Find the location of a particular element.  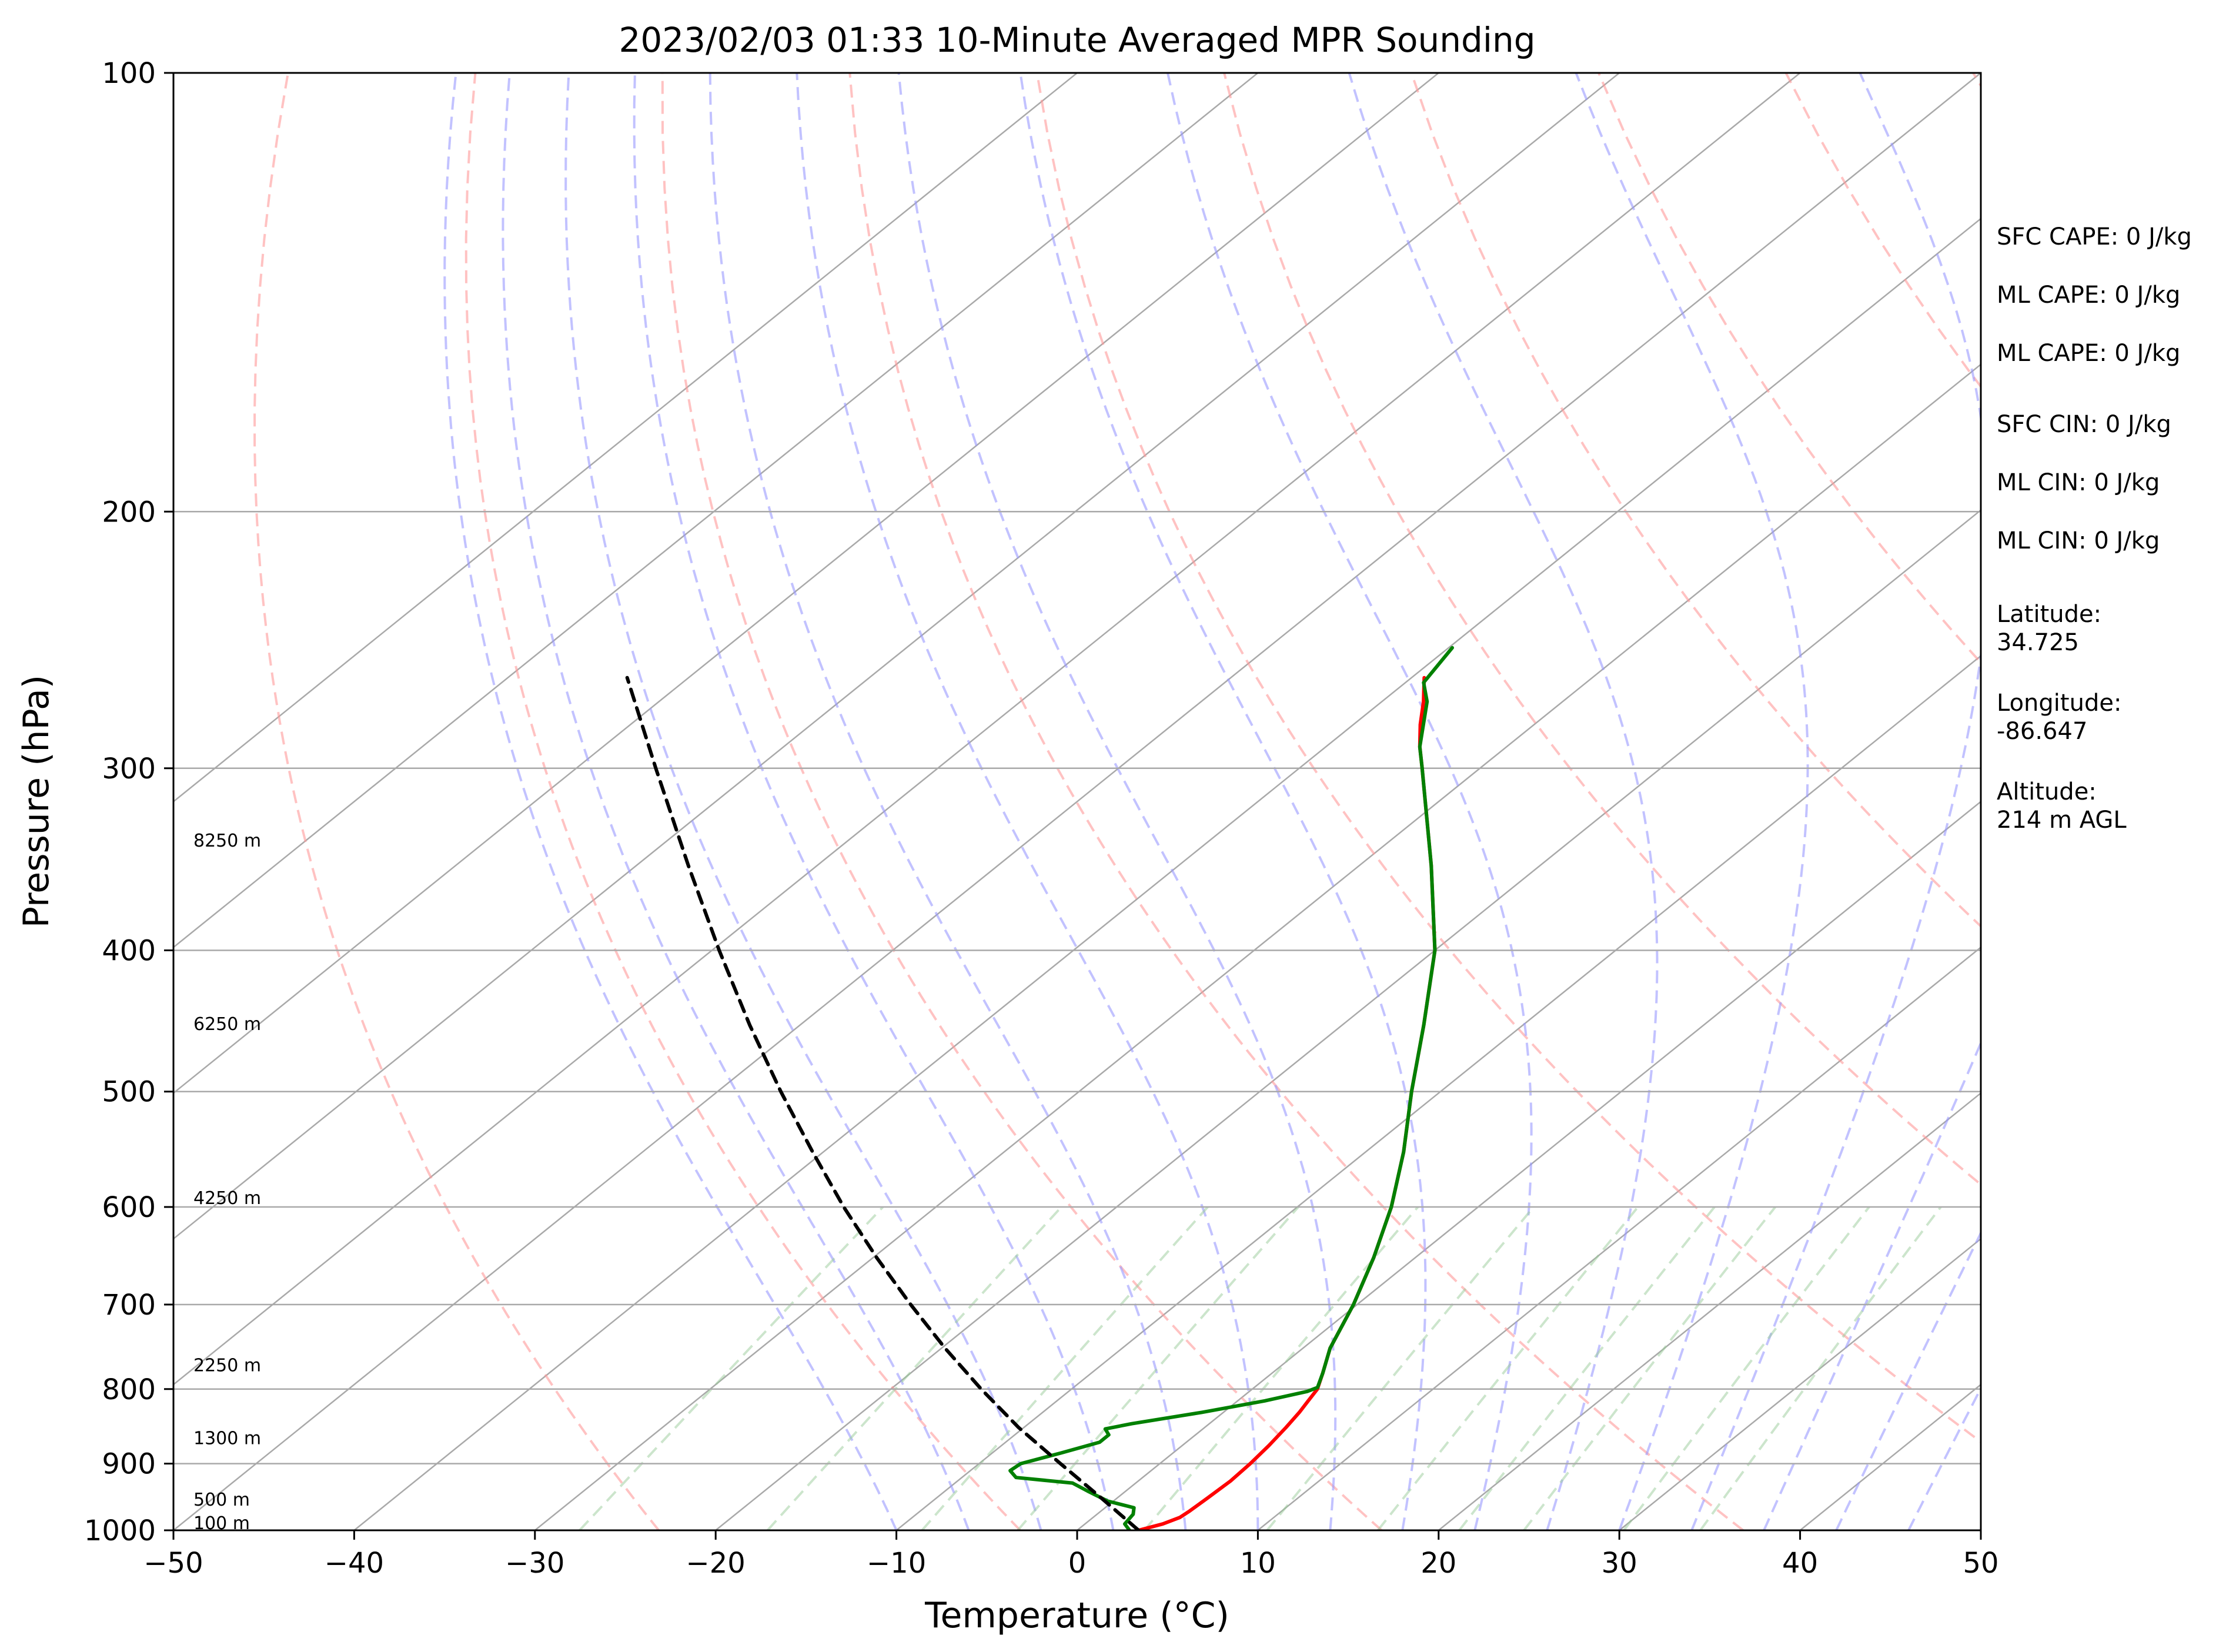

height-label: 8250 m is located at coordinates (227, 841).